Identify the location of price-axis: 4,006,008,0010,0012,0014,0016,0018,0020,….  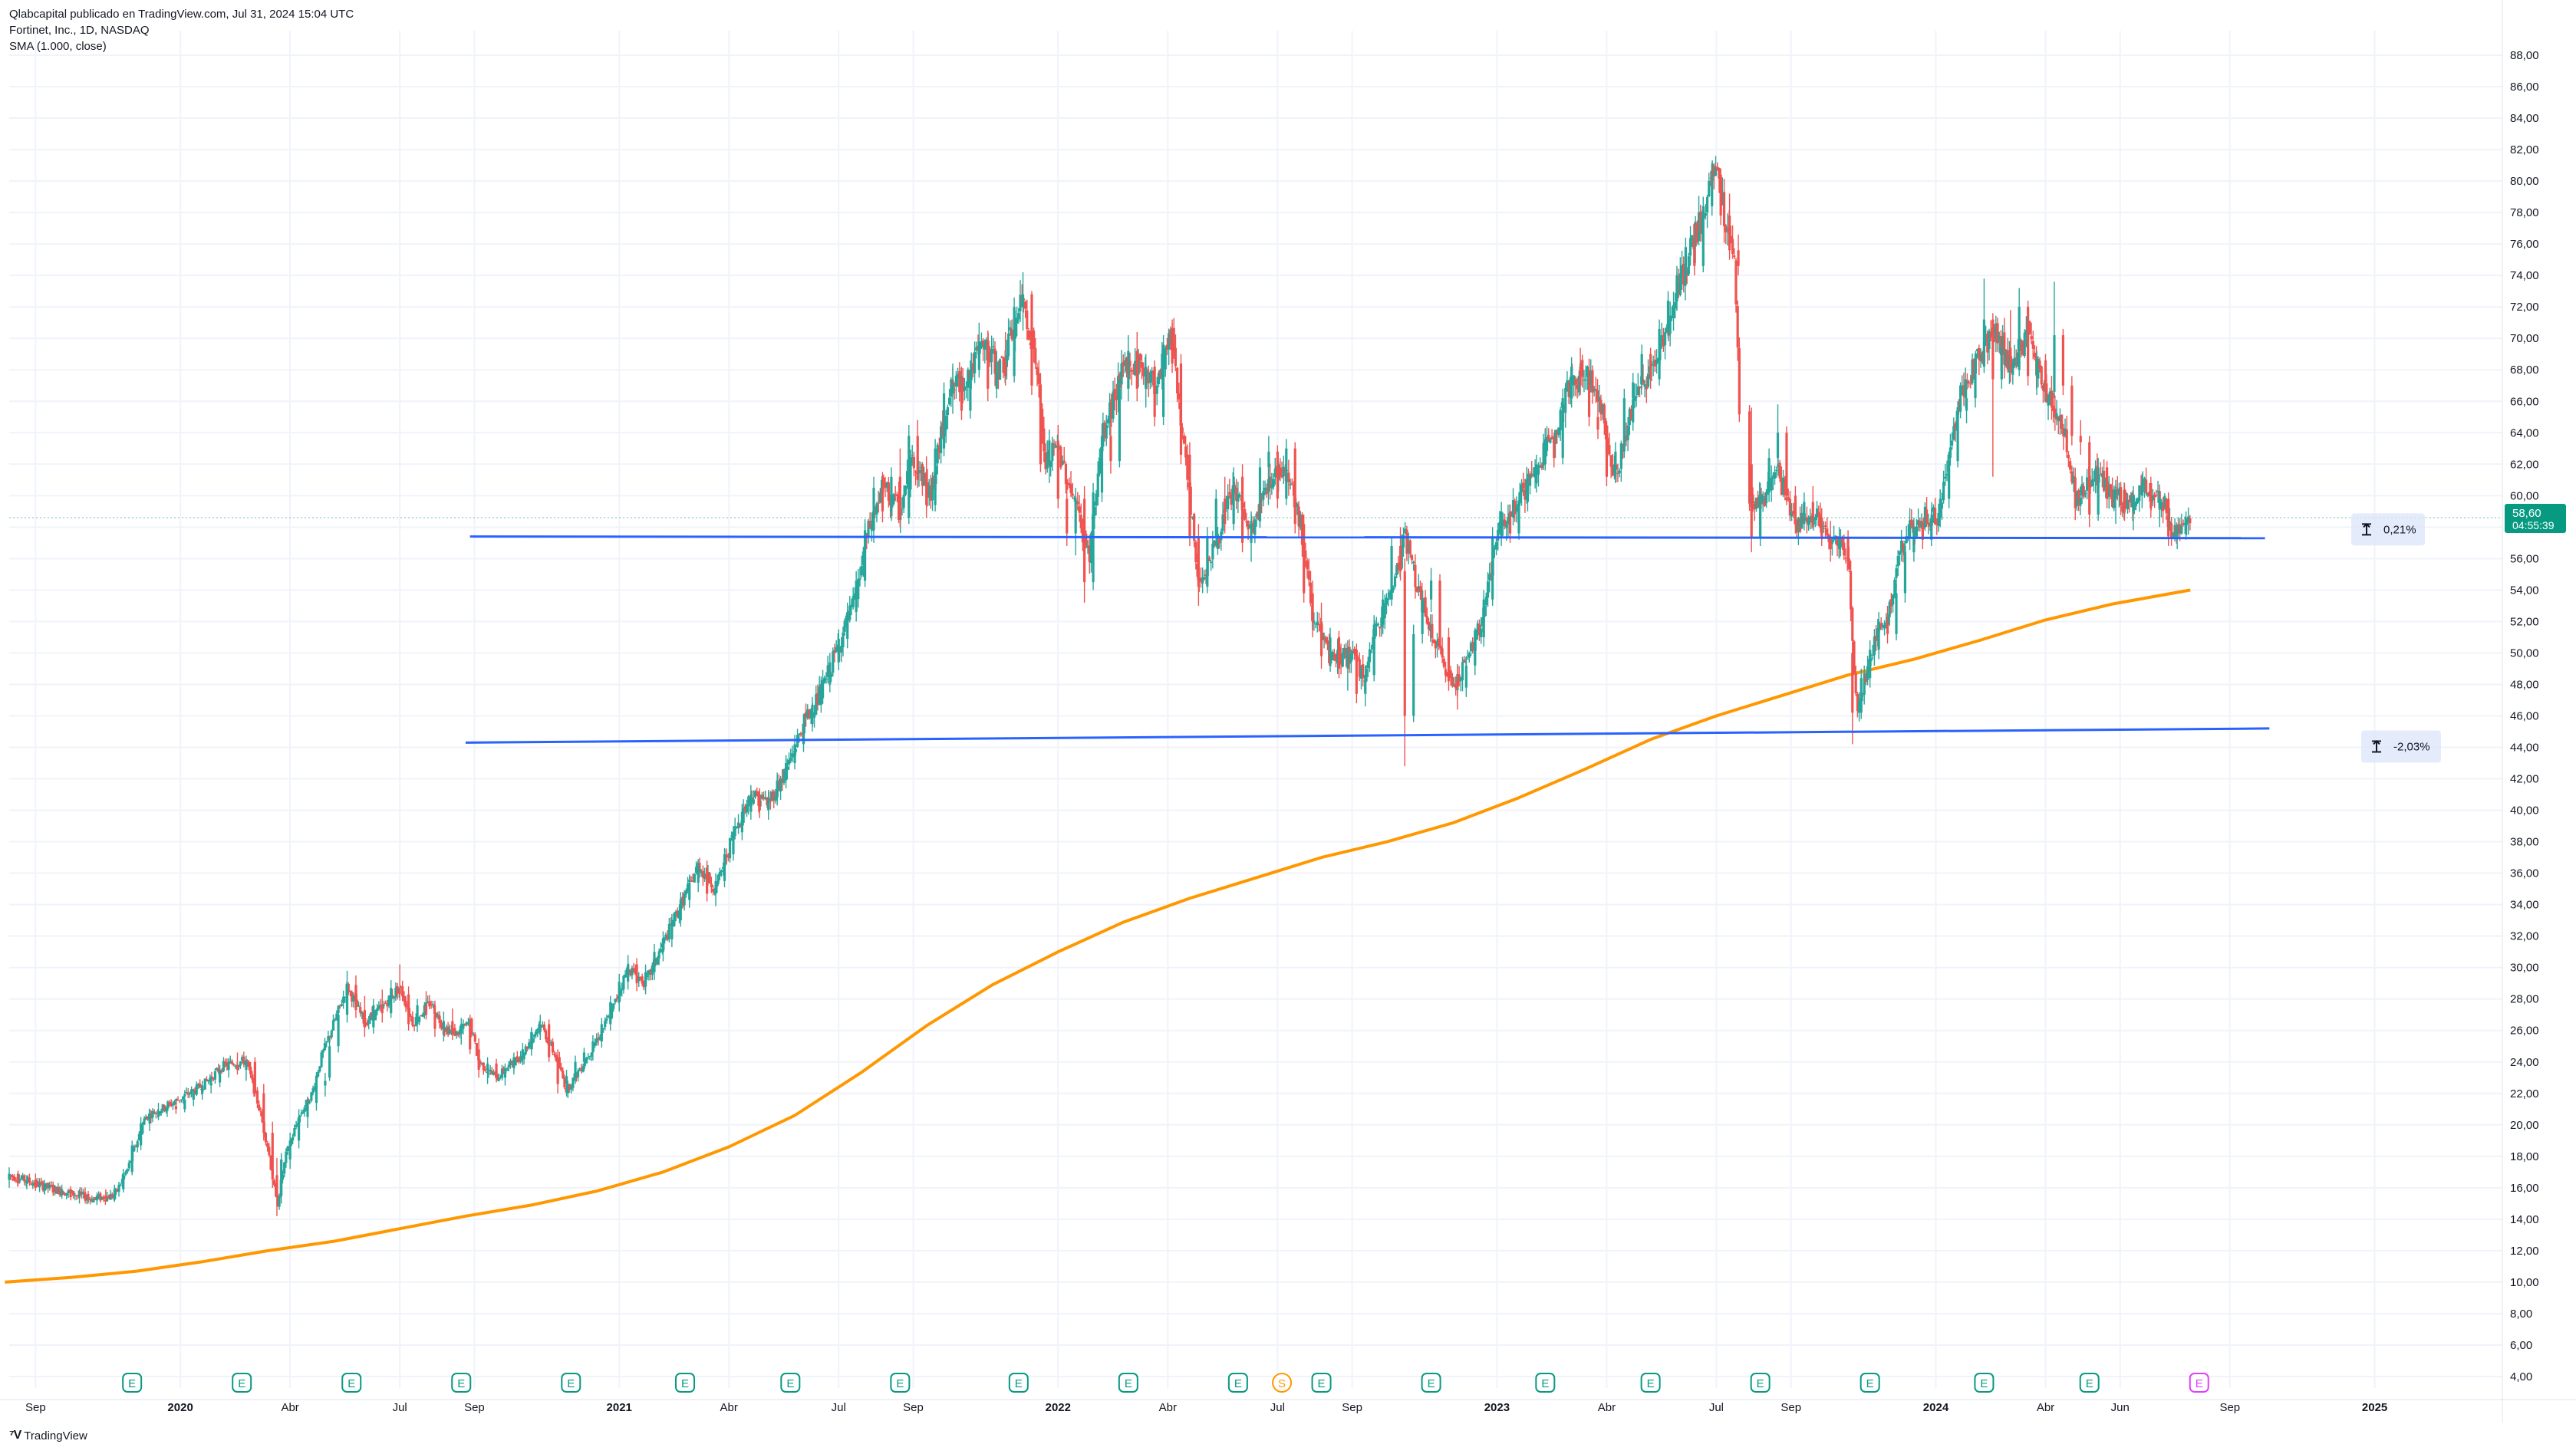
(2524, 716).